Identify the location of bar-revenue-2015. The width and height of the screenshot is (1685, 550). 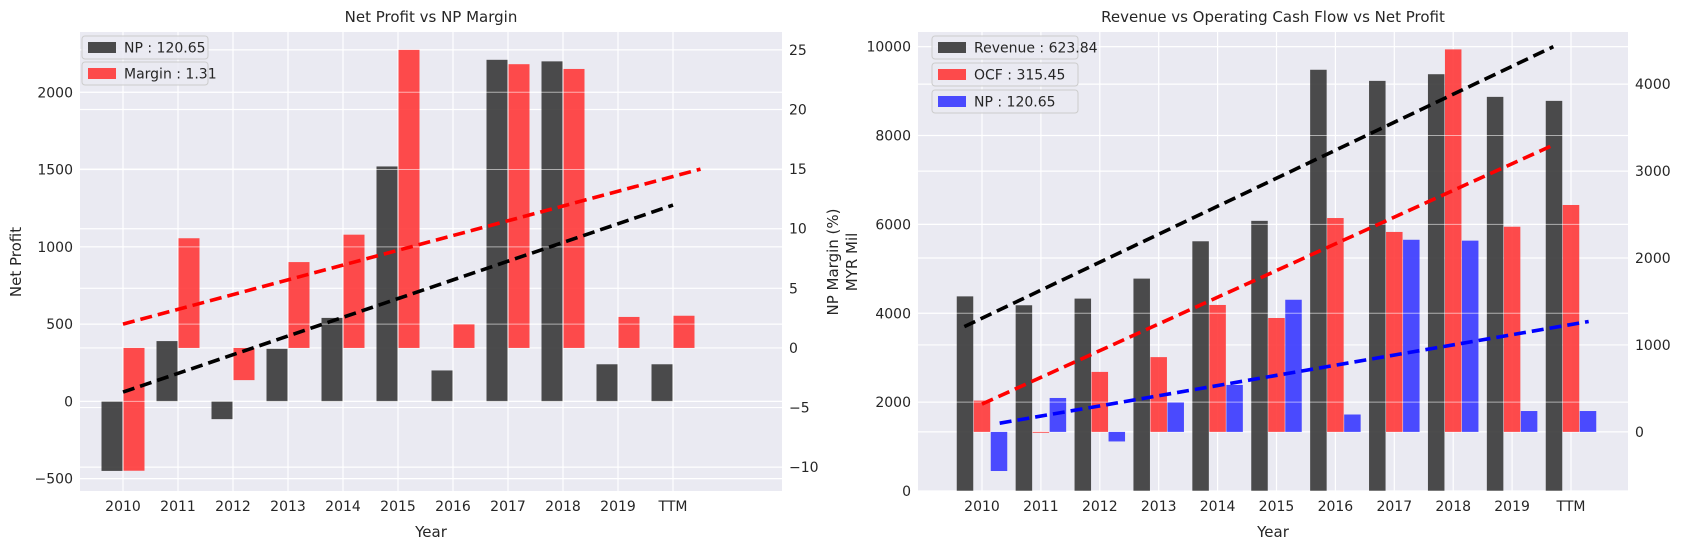
(1259, 355).